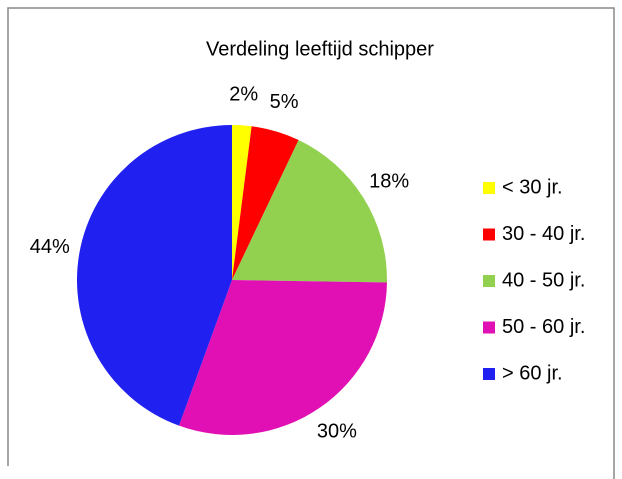 This screenshot has width=622, height=479. I want to click on legend-label: > 60 jr., so click(532, 373).